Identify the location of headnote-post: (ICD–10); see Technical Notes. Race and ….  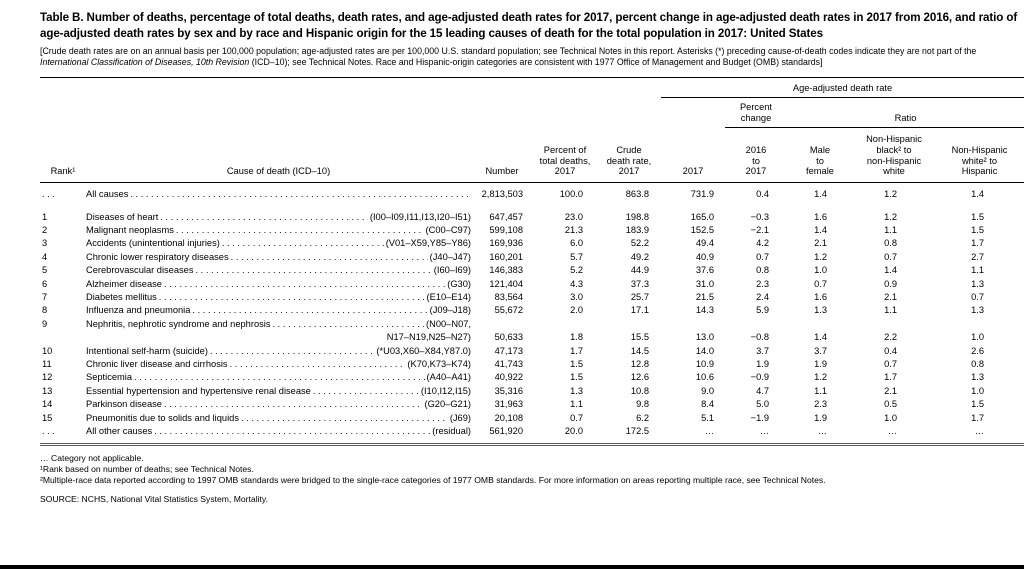
(536, 61).